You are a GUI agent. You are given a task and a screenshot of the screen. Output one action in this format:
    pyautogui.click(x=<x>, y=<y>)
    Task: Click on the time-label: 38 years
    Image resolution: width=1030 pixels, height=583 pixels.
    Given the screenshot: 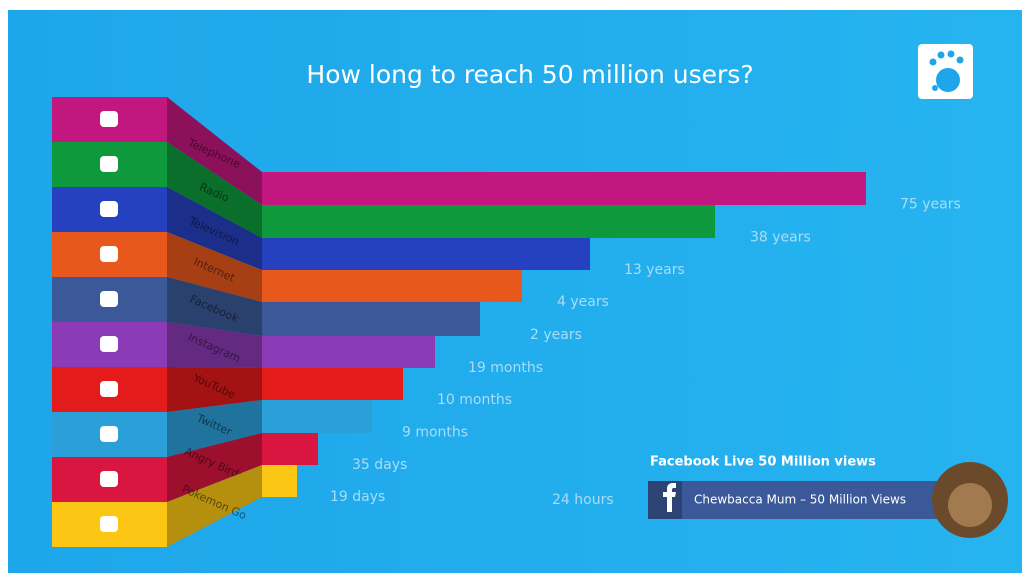 What is the action you would take?
    pyautogui.click(x=780, y=238)
    